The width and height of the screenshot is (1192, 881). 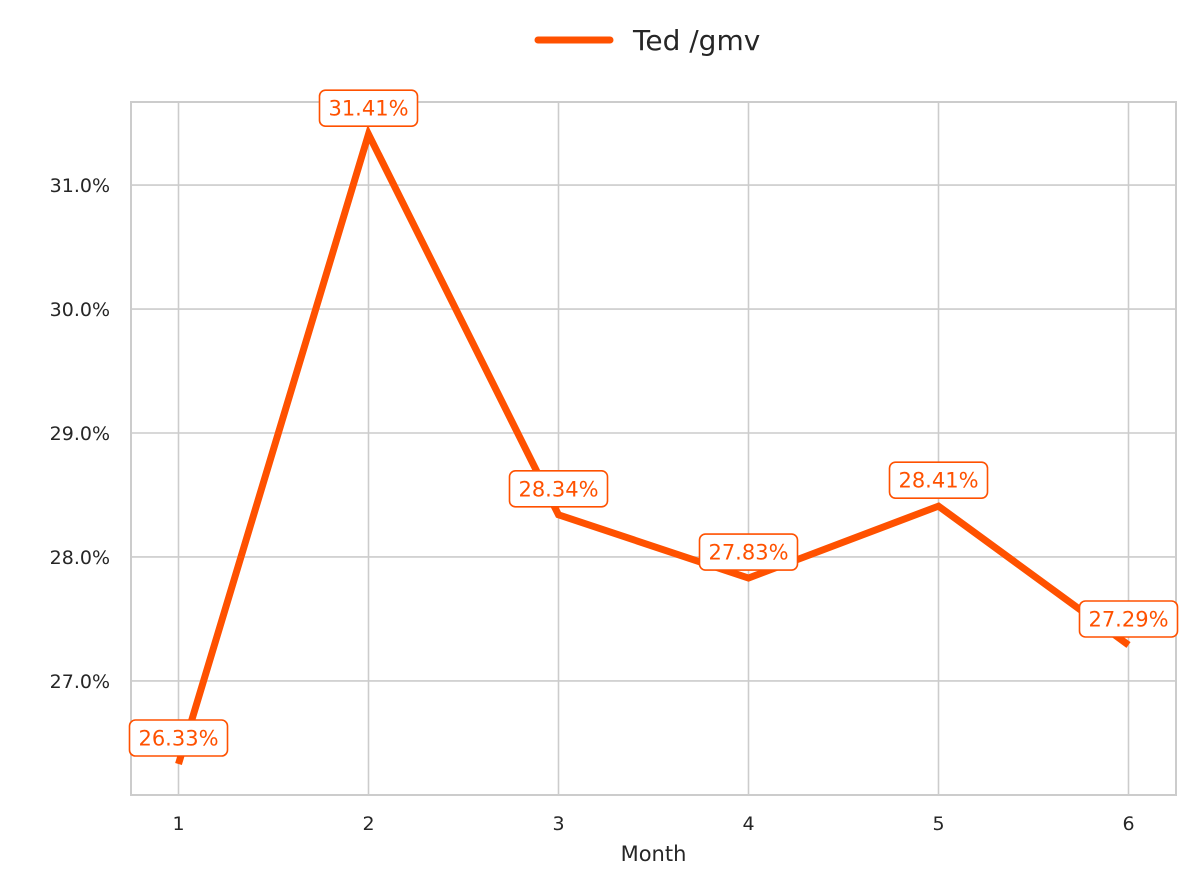 I want to click on y-axis-ticks: 27.0% 28.0% 29.0% 30.0% 31.0%, so click(x=80, y=434).